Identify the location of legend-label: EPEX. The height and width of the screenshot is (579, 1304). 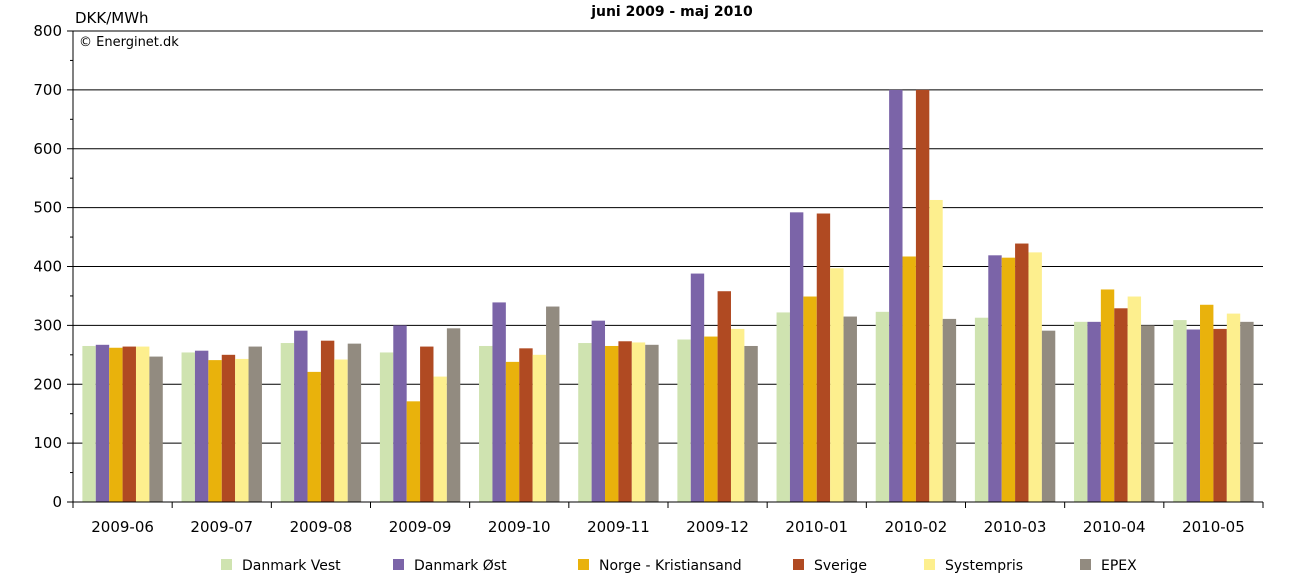
(1119, 566).